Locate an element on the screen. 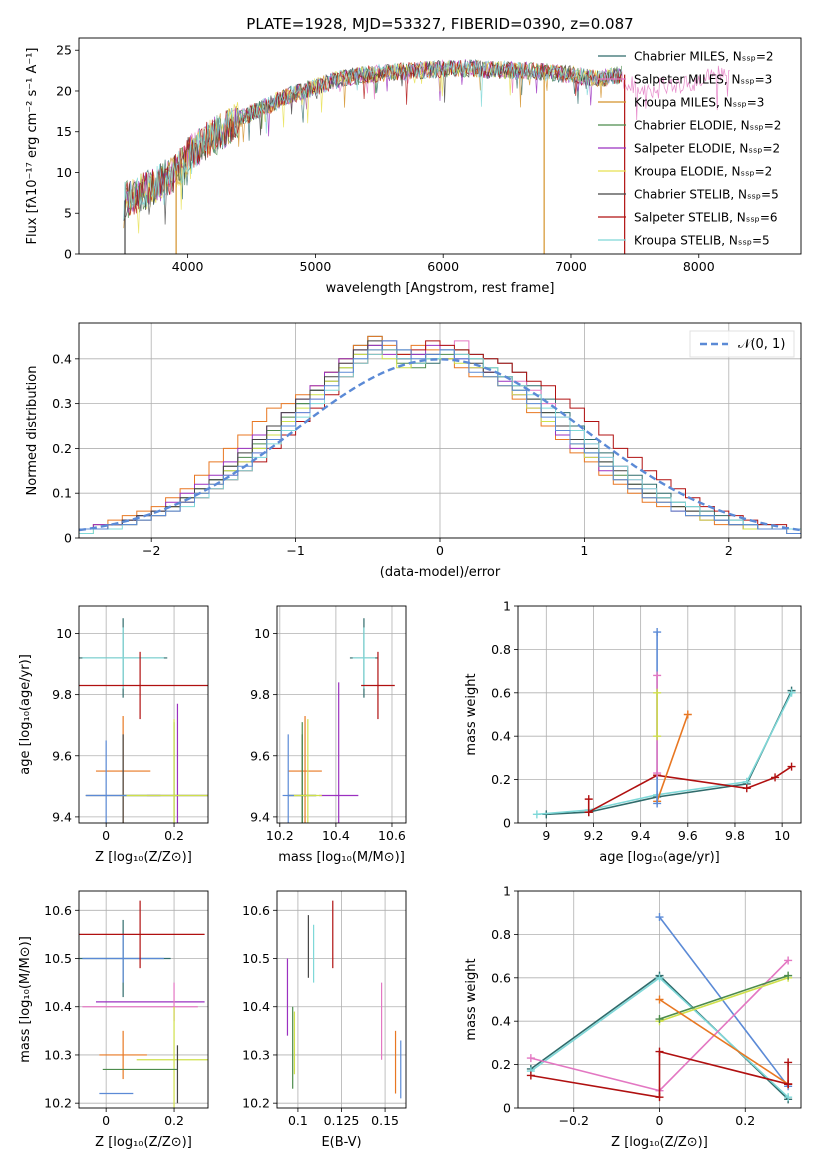 The image size is (819, 1170). x-tick-label: 2 is located at coordinates (729, 550).